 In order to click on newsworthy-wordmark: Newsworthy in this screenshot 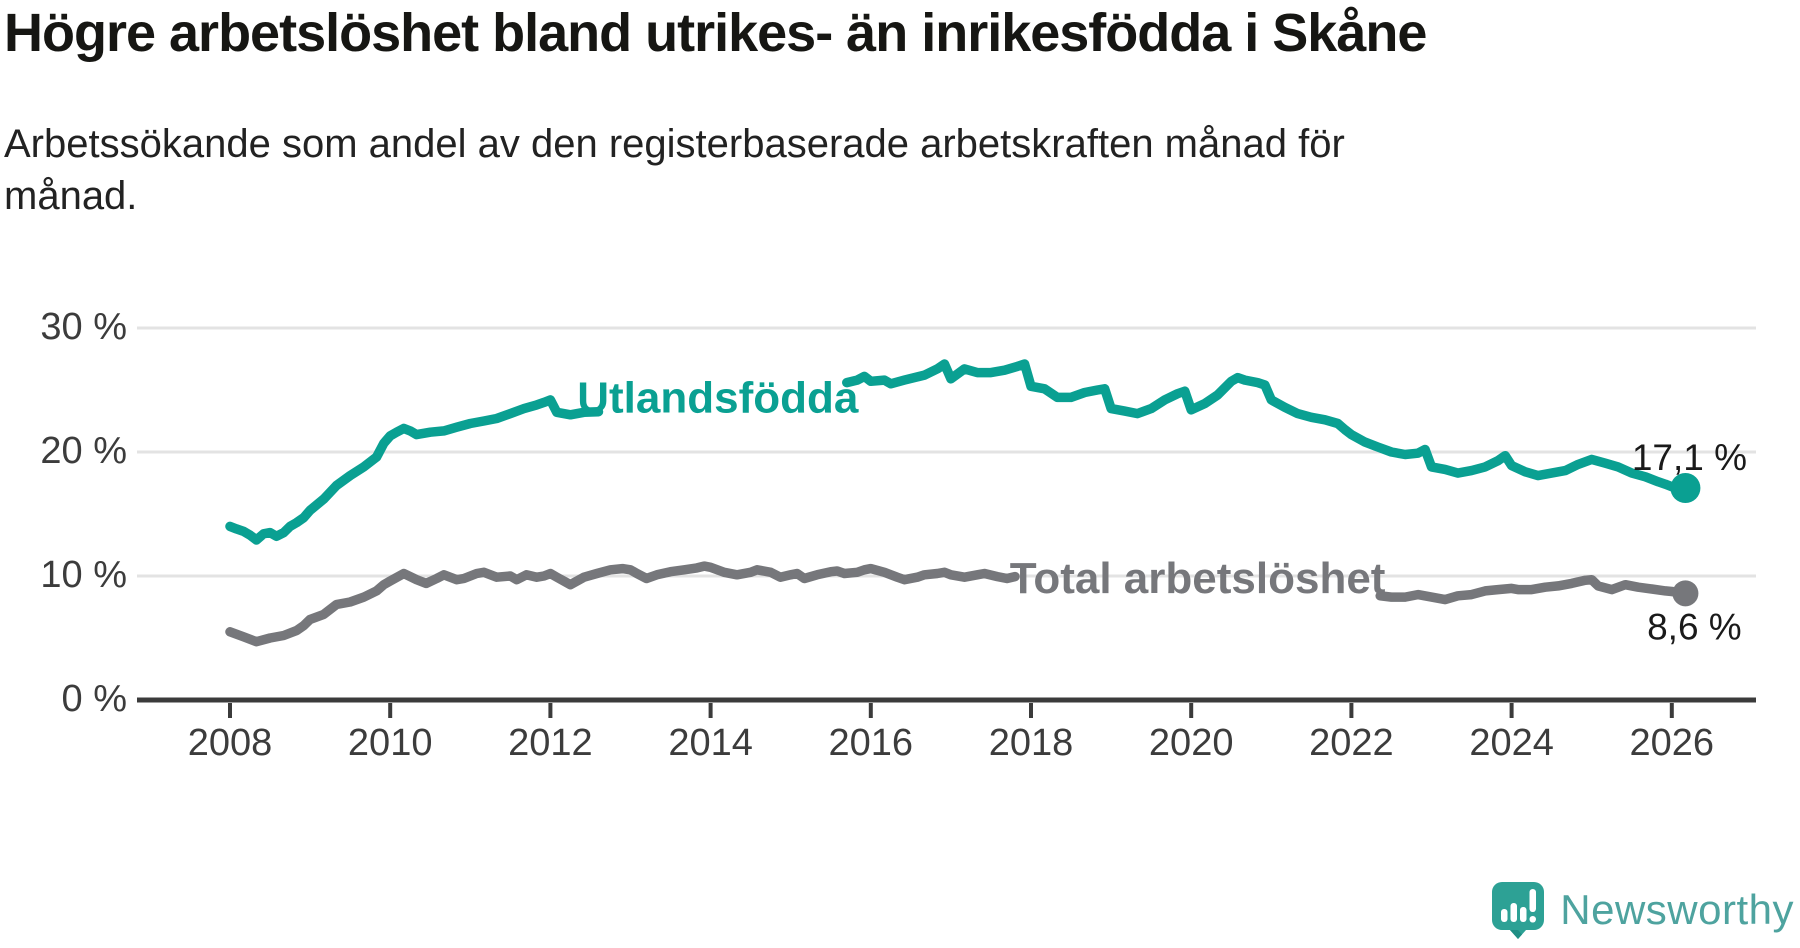, I will do `click(1677, 909)`.